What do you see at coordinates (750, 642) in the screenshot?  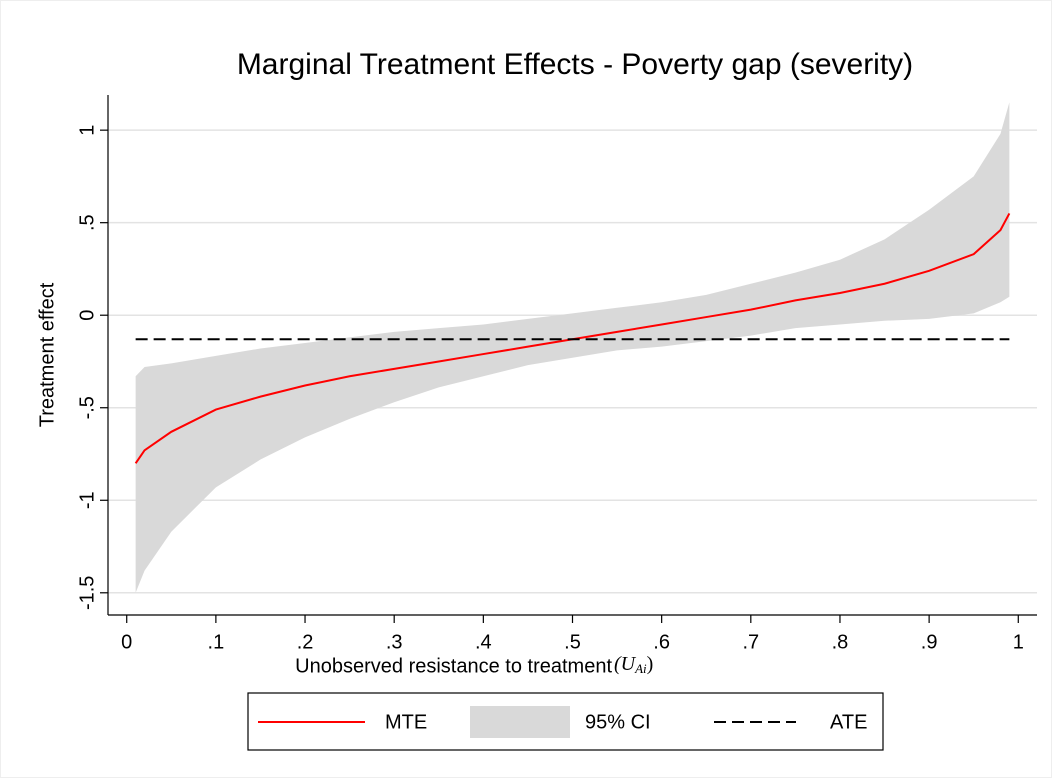 I see `x-tick-label: .7` at bounding box center [750, 642].